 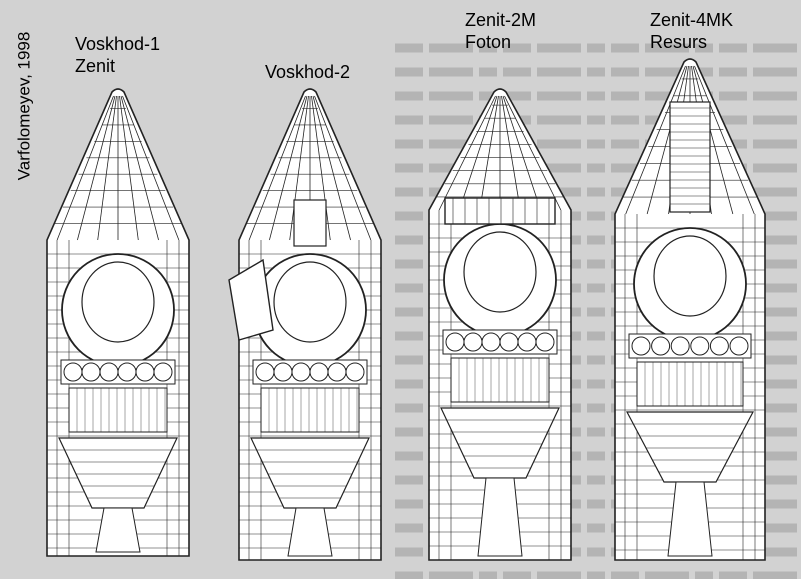 What do you see at coordinates (500, 31) in the screenshot?
I see `vehicle-label-3: Zenit-2M Foton` at bounding box center [500, 31].